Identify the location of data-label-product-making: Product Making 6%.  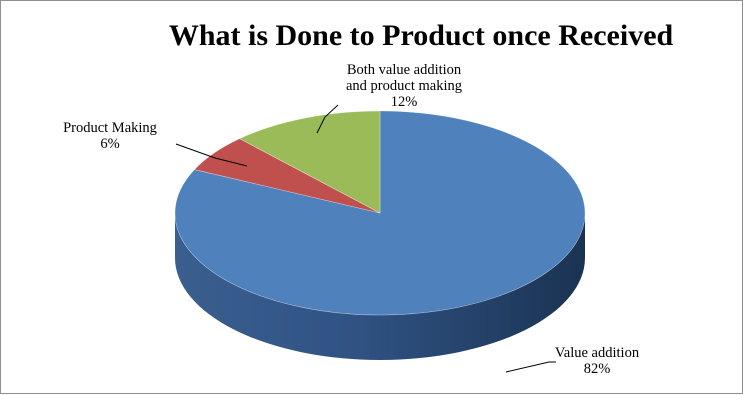
(110, 136).